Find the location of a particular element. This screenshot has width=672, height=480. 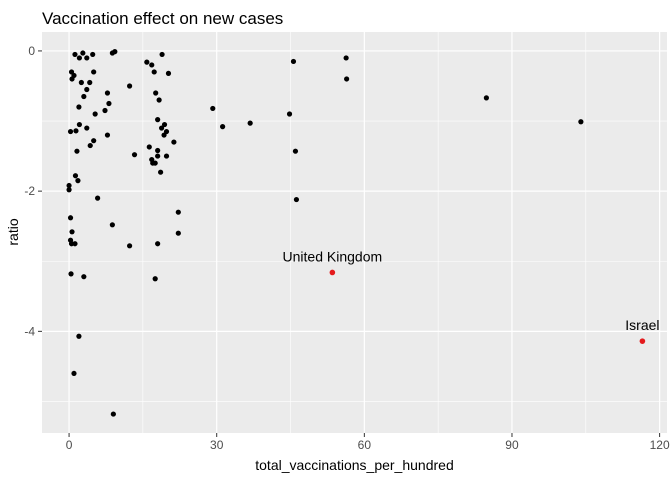

x-tick-label: 90 is located at coordinates (512, 445).